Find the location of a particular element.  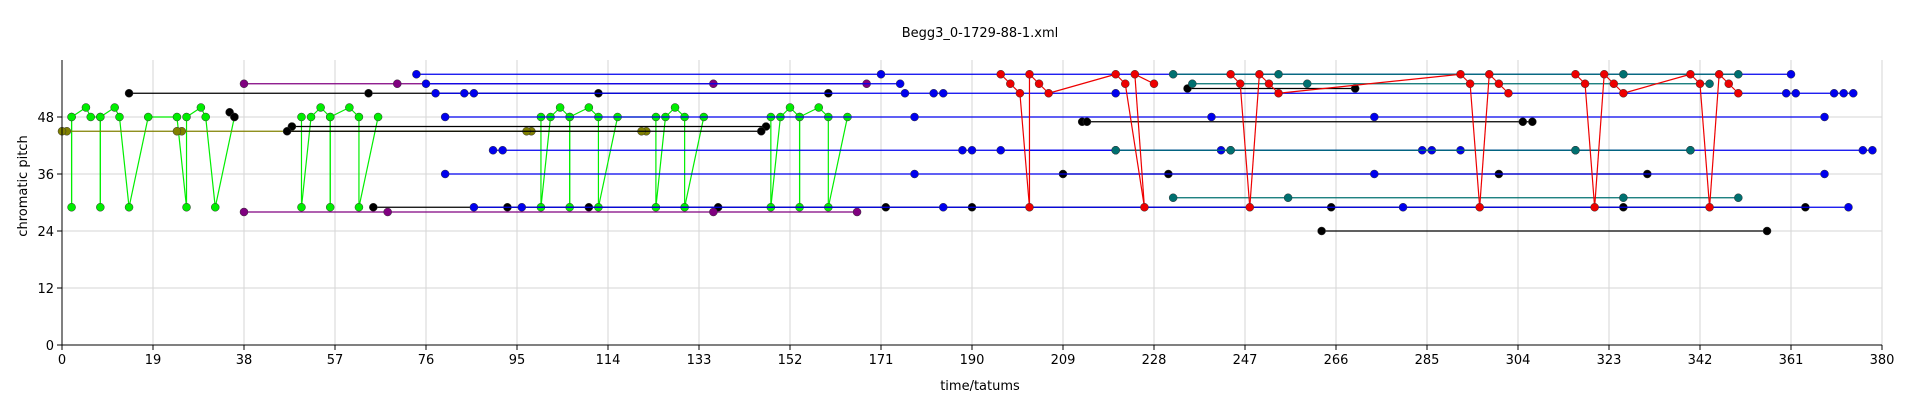

x-tick-label: 342 is located at coordinates (1700, 360).